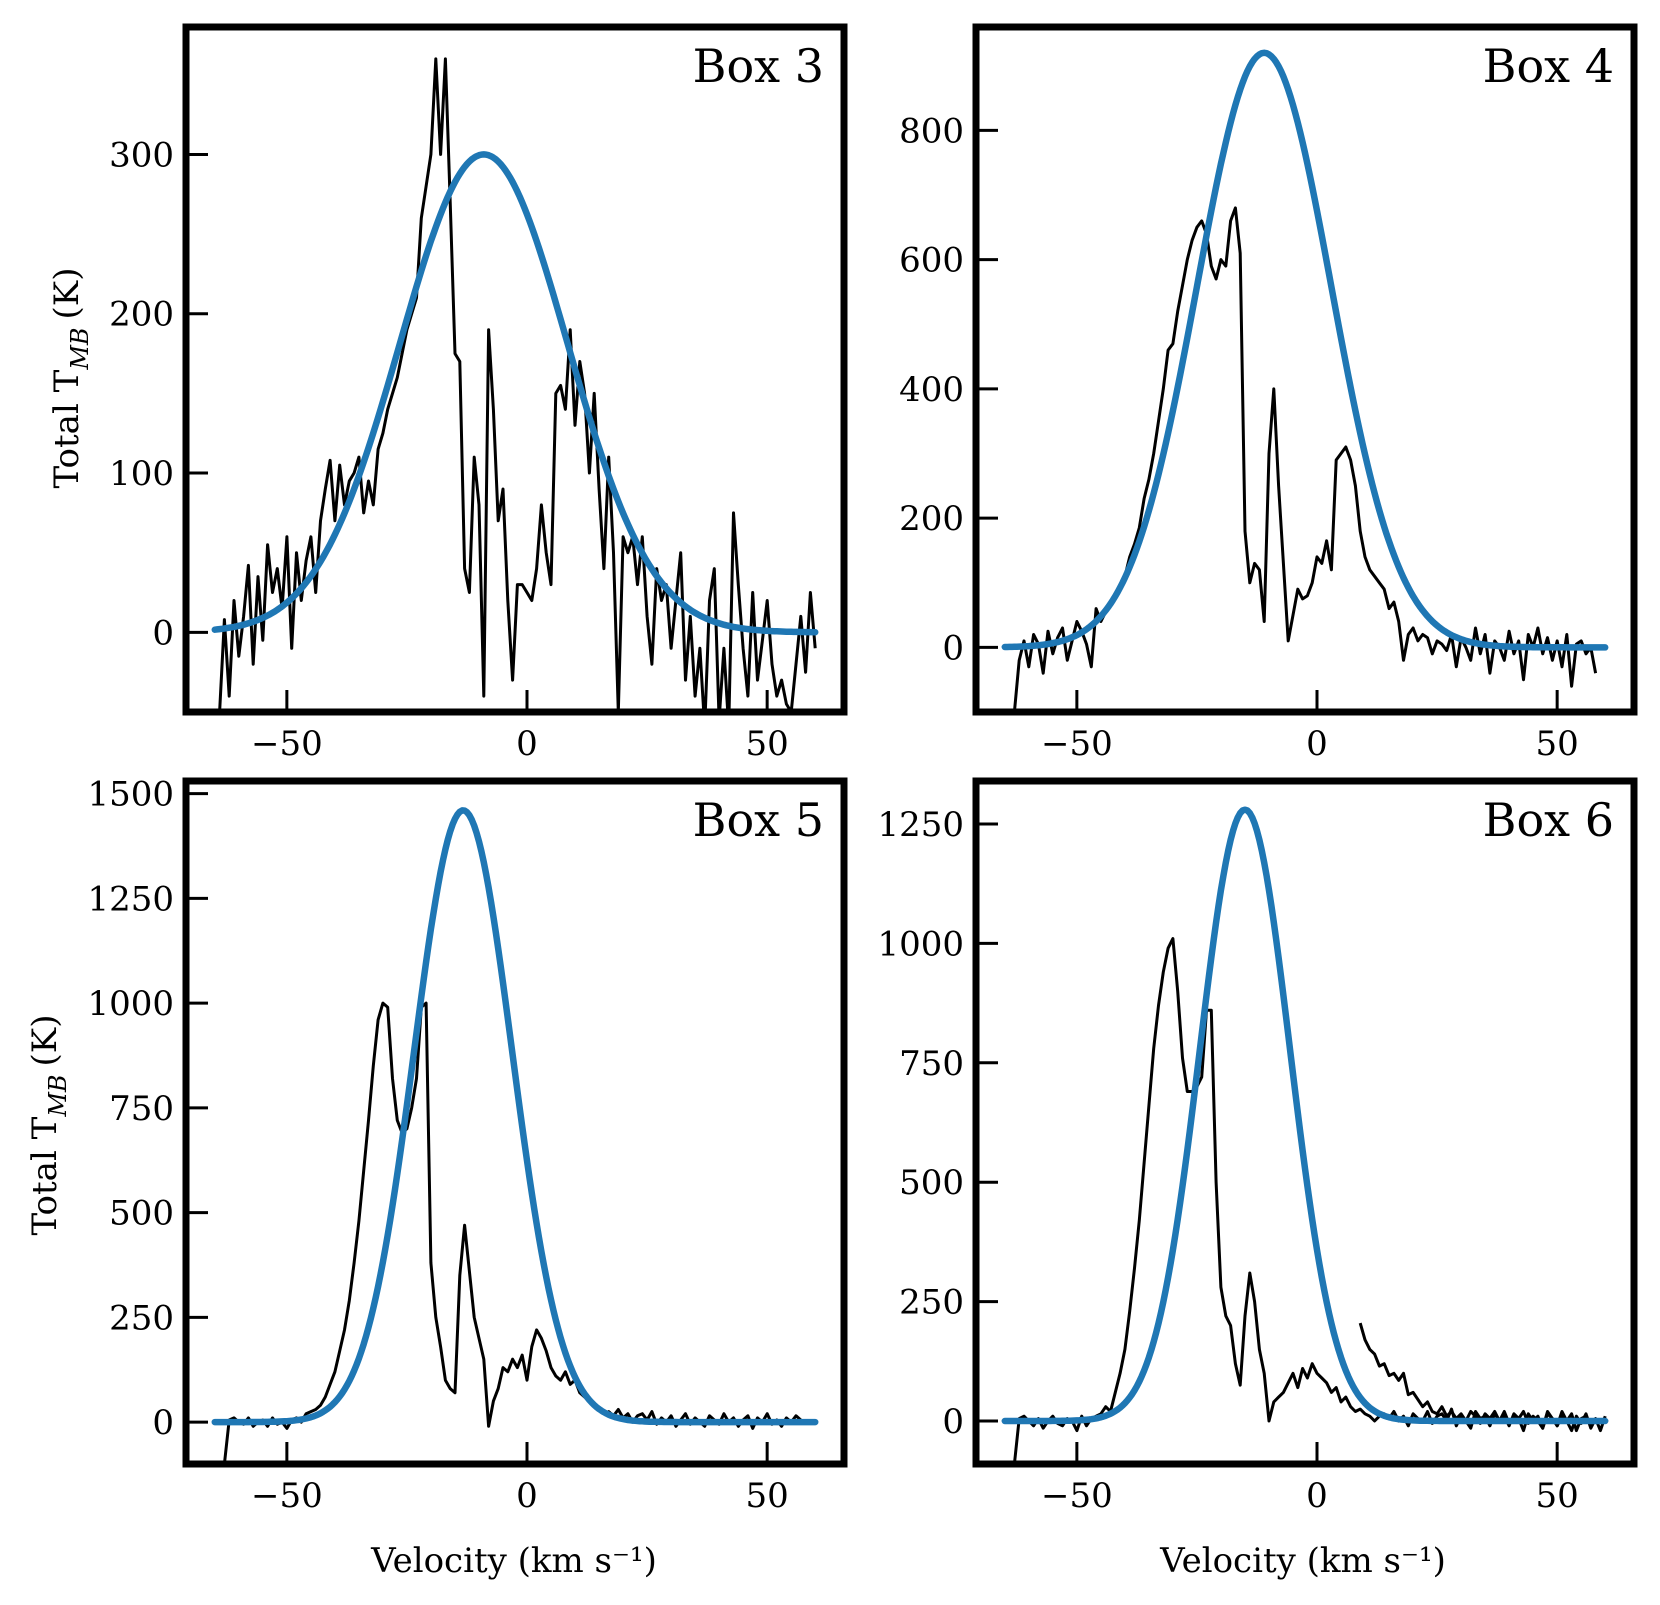 The height and width of the screenshot is (1605, 1660). What do you see at coordinates (1302, 1561) in the screenshot?
I see `x-axis-label-right: Velocity (km s⁻¹)` at bounding box center [1302, 1561].